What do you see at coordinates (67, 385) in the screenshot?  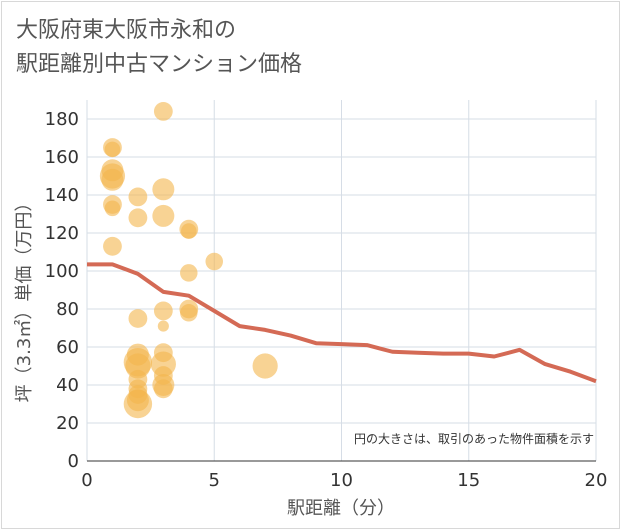 I see `y-tick-label: 40` at bounding box center [67, 385].